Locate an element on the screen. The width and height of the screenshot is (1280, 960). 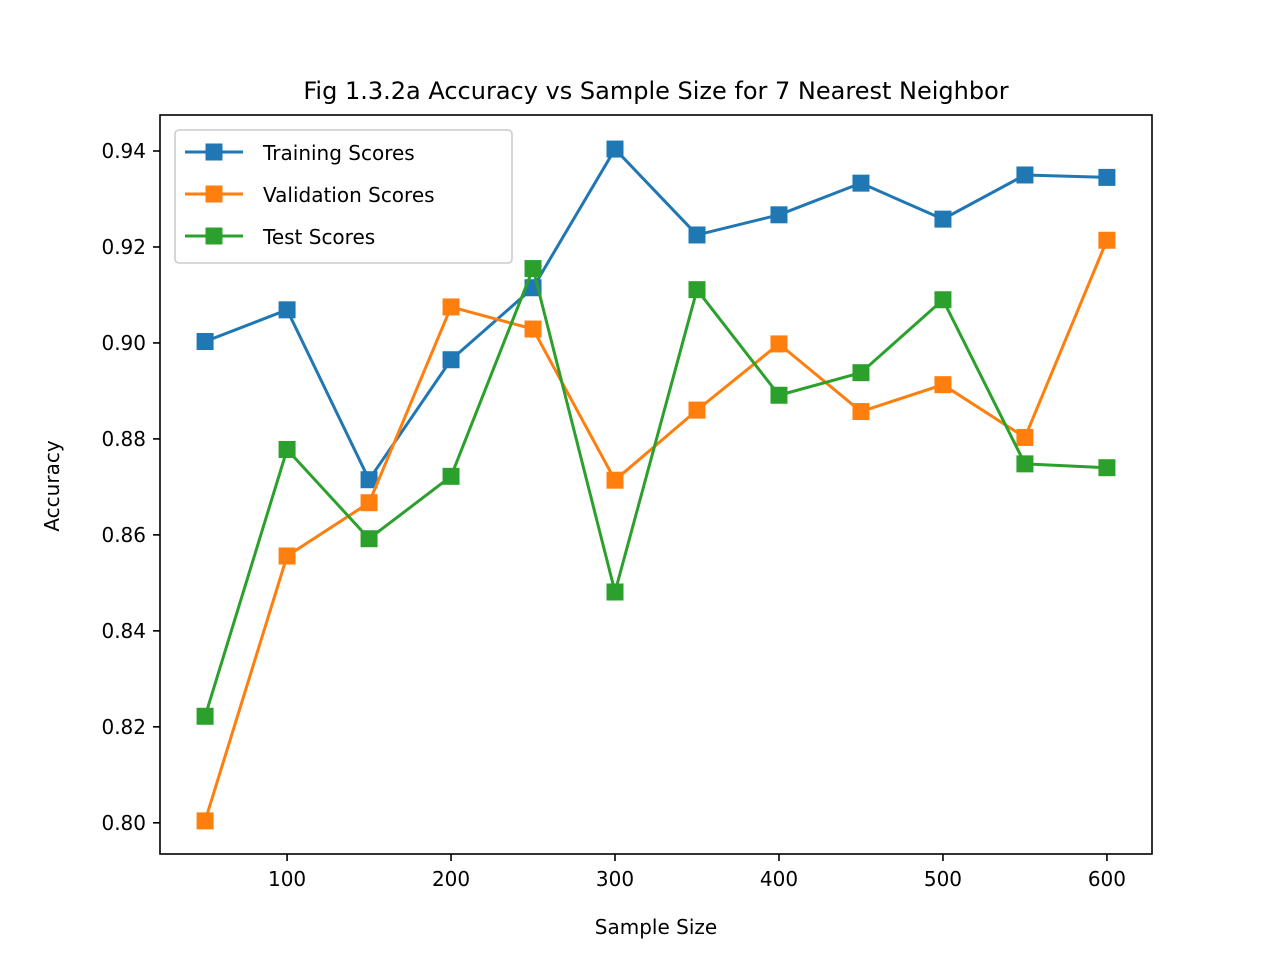
legend-label-0: Training Scores is located at coordinates (338, 153).